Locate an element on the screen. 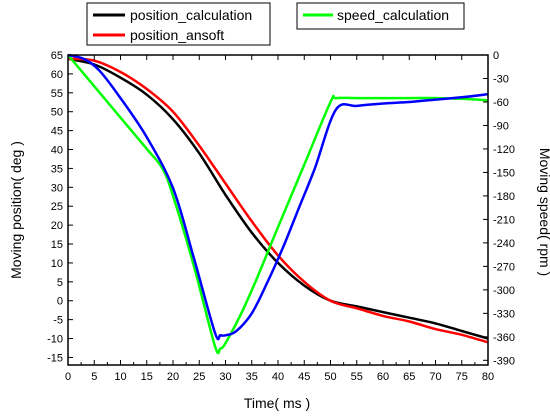 Image resolution: width=550 pixels, height=418 pixels. y-tick-label: 20 is located at coordinates (57, 226).